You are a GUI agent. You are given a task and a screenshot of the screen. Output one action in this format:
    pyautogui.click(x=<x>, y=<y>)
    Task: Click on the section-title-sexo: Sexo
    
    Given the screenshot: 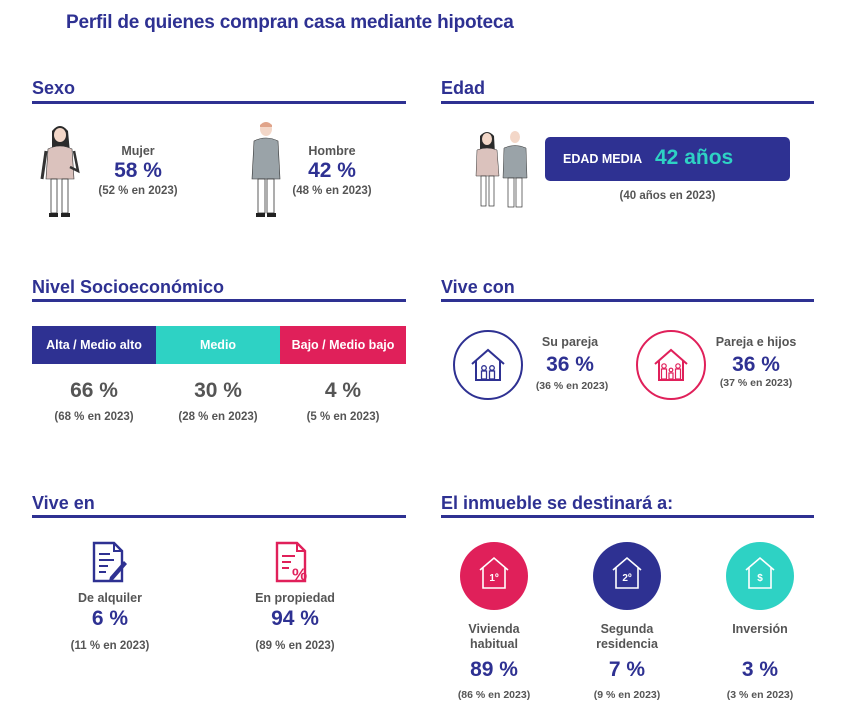 What is the action you would take?
    pyautogui.click(x=54, y=88)
    